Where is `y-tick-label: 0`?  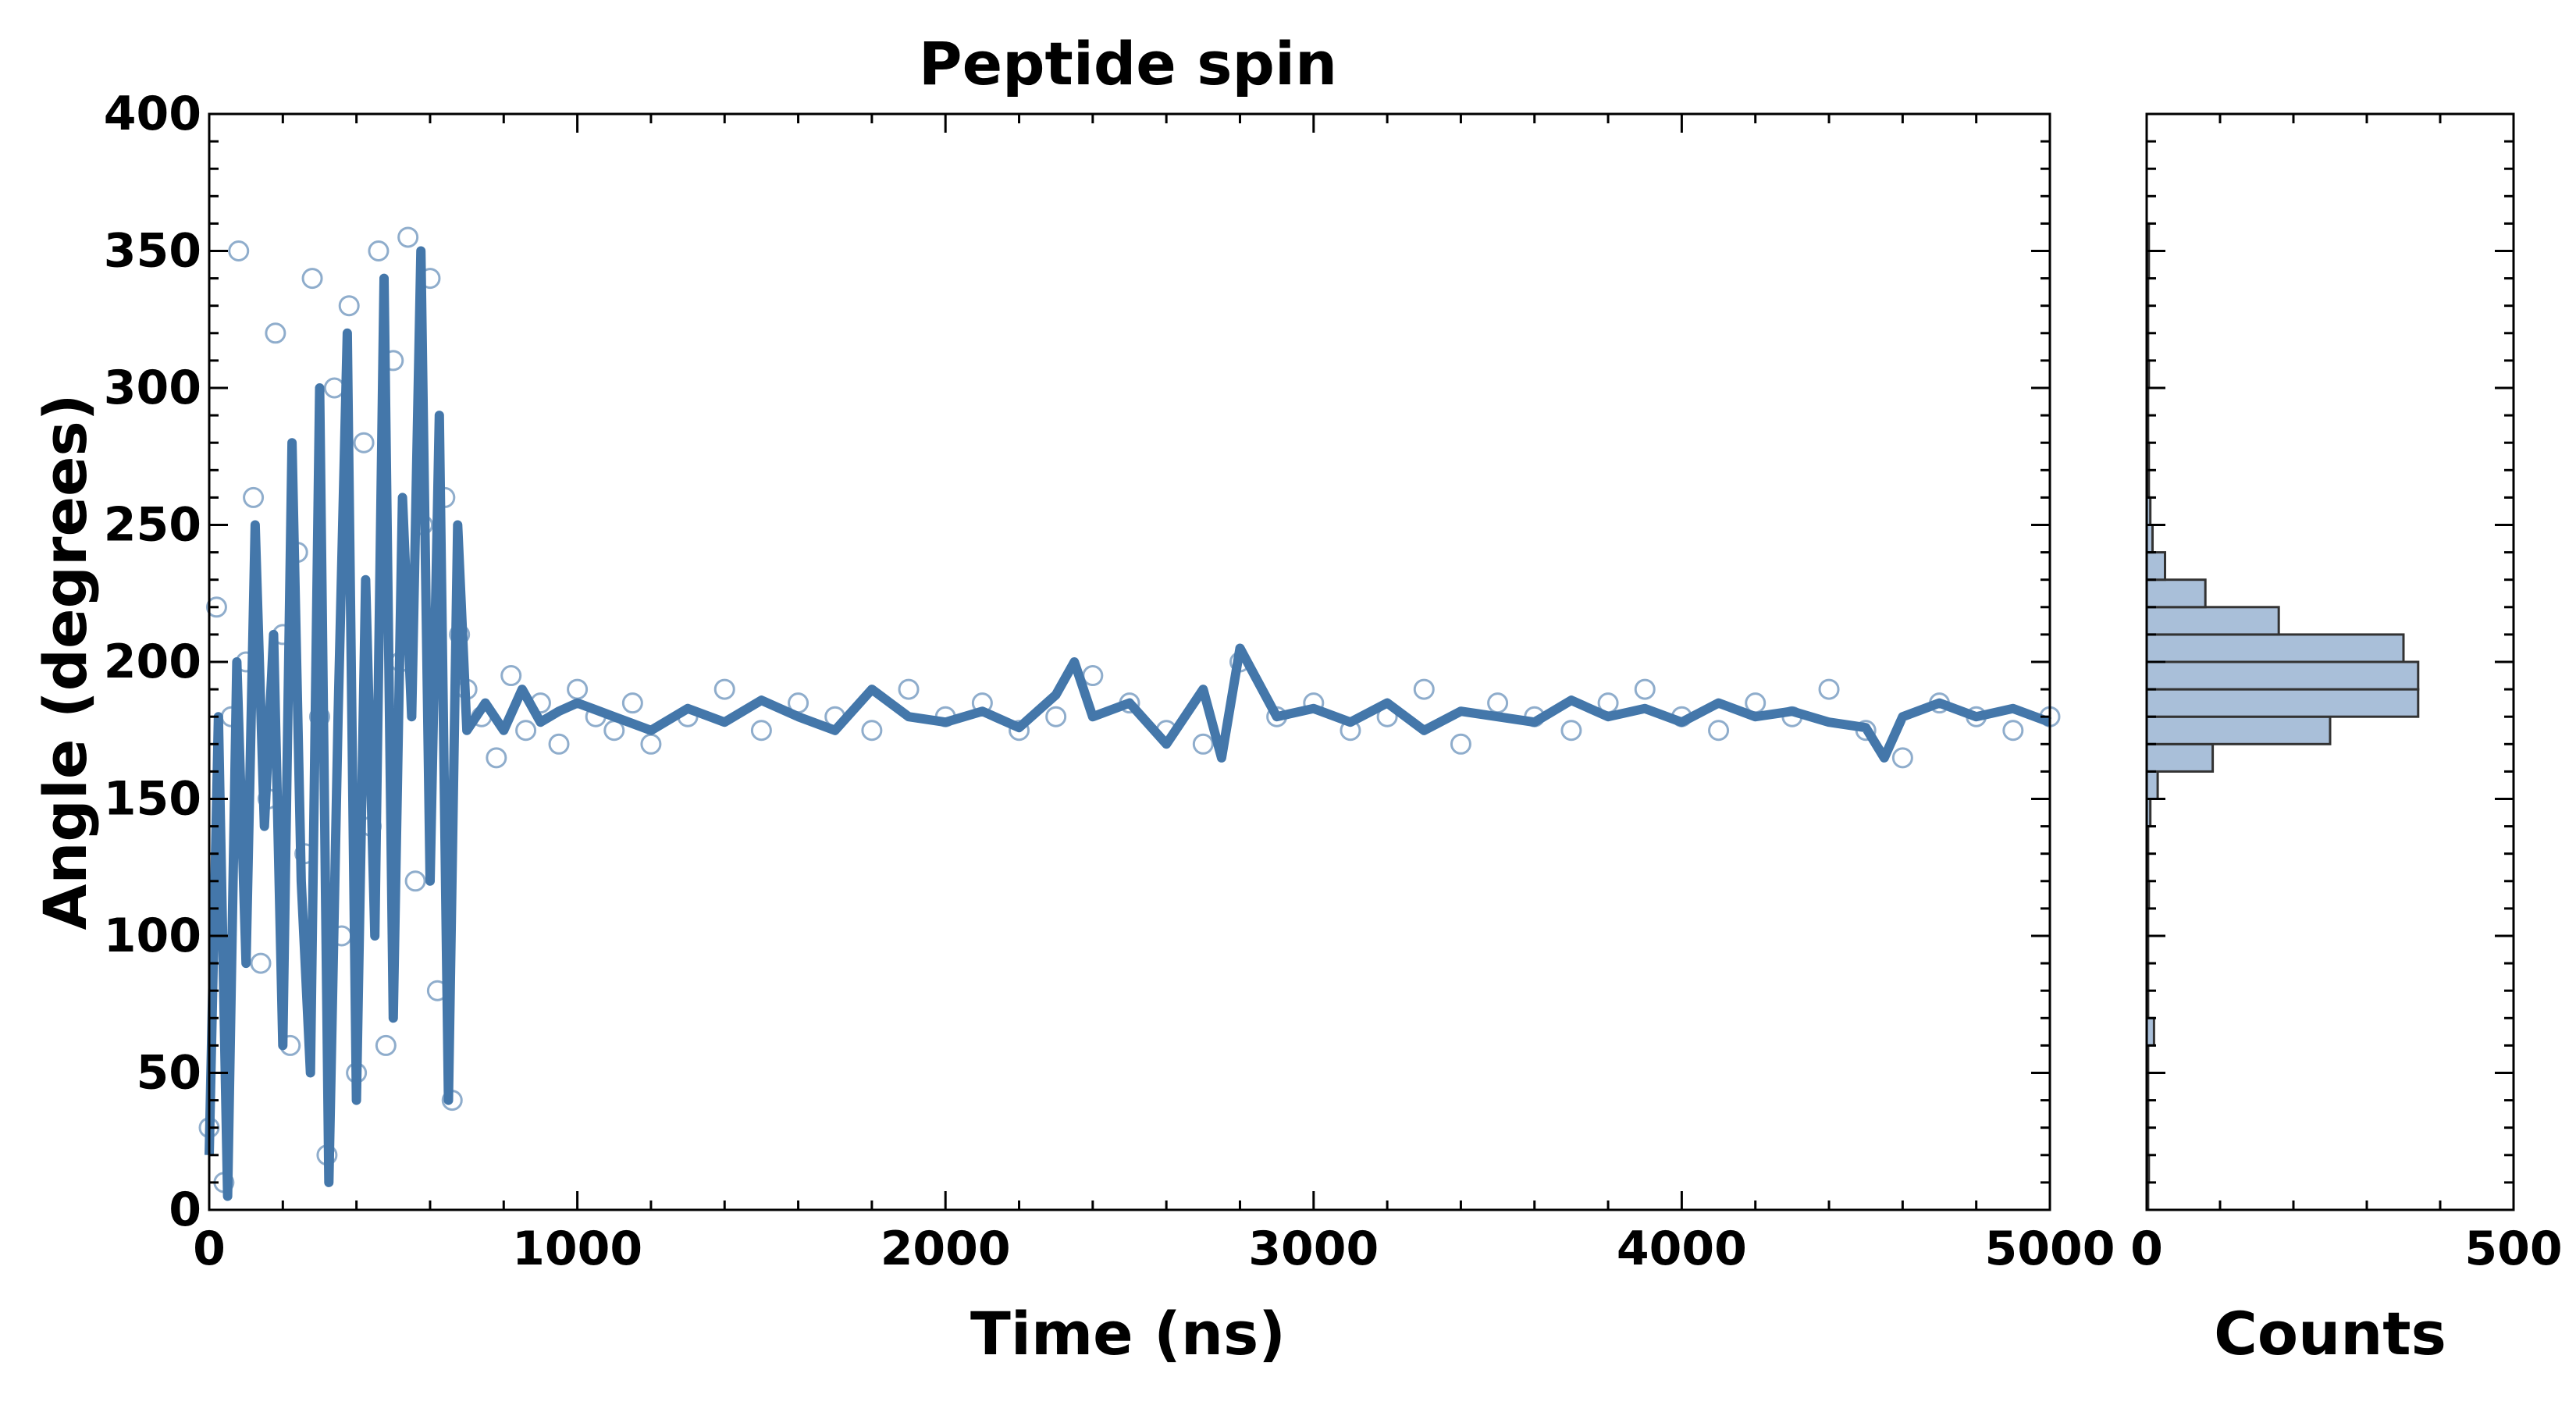
y-tick-label: 0 is located at coordinates (185, 1210).